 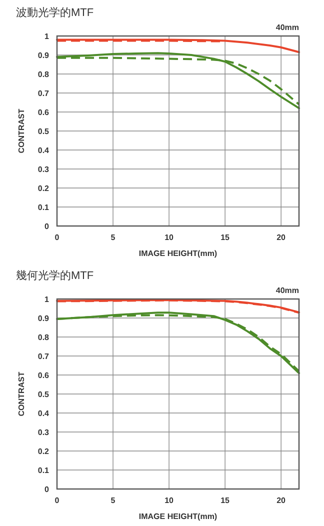 I want to click on chart-title: 幾何光学的MTF, so click(x=55, y=275).